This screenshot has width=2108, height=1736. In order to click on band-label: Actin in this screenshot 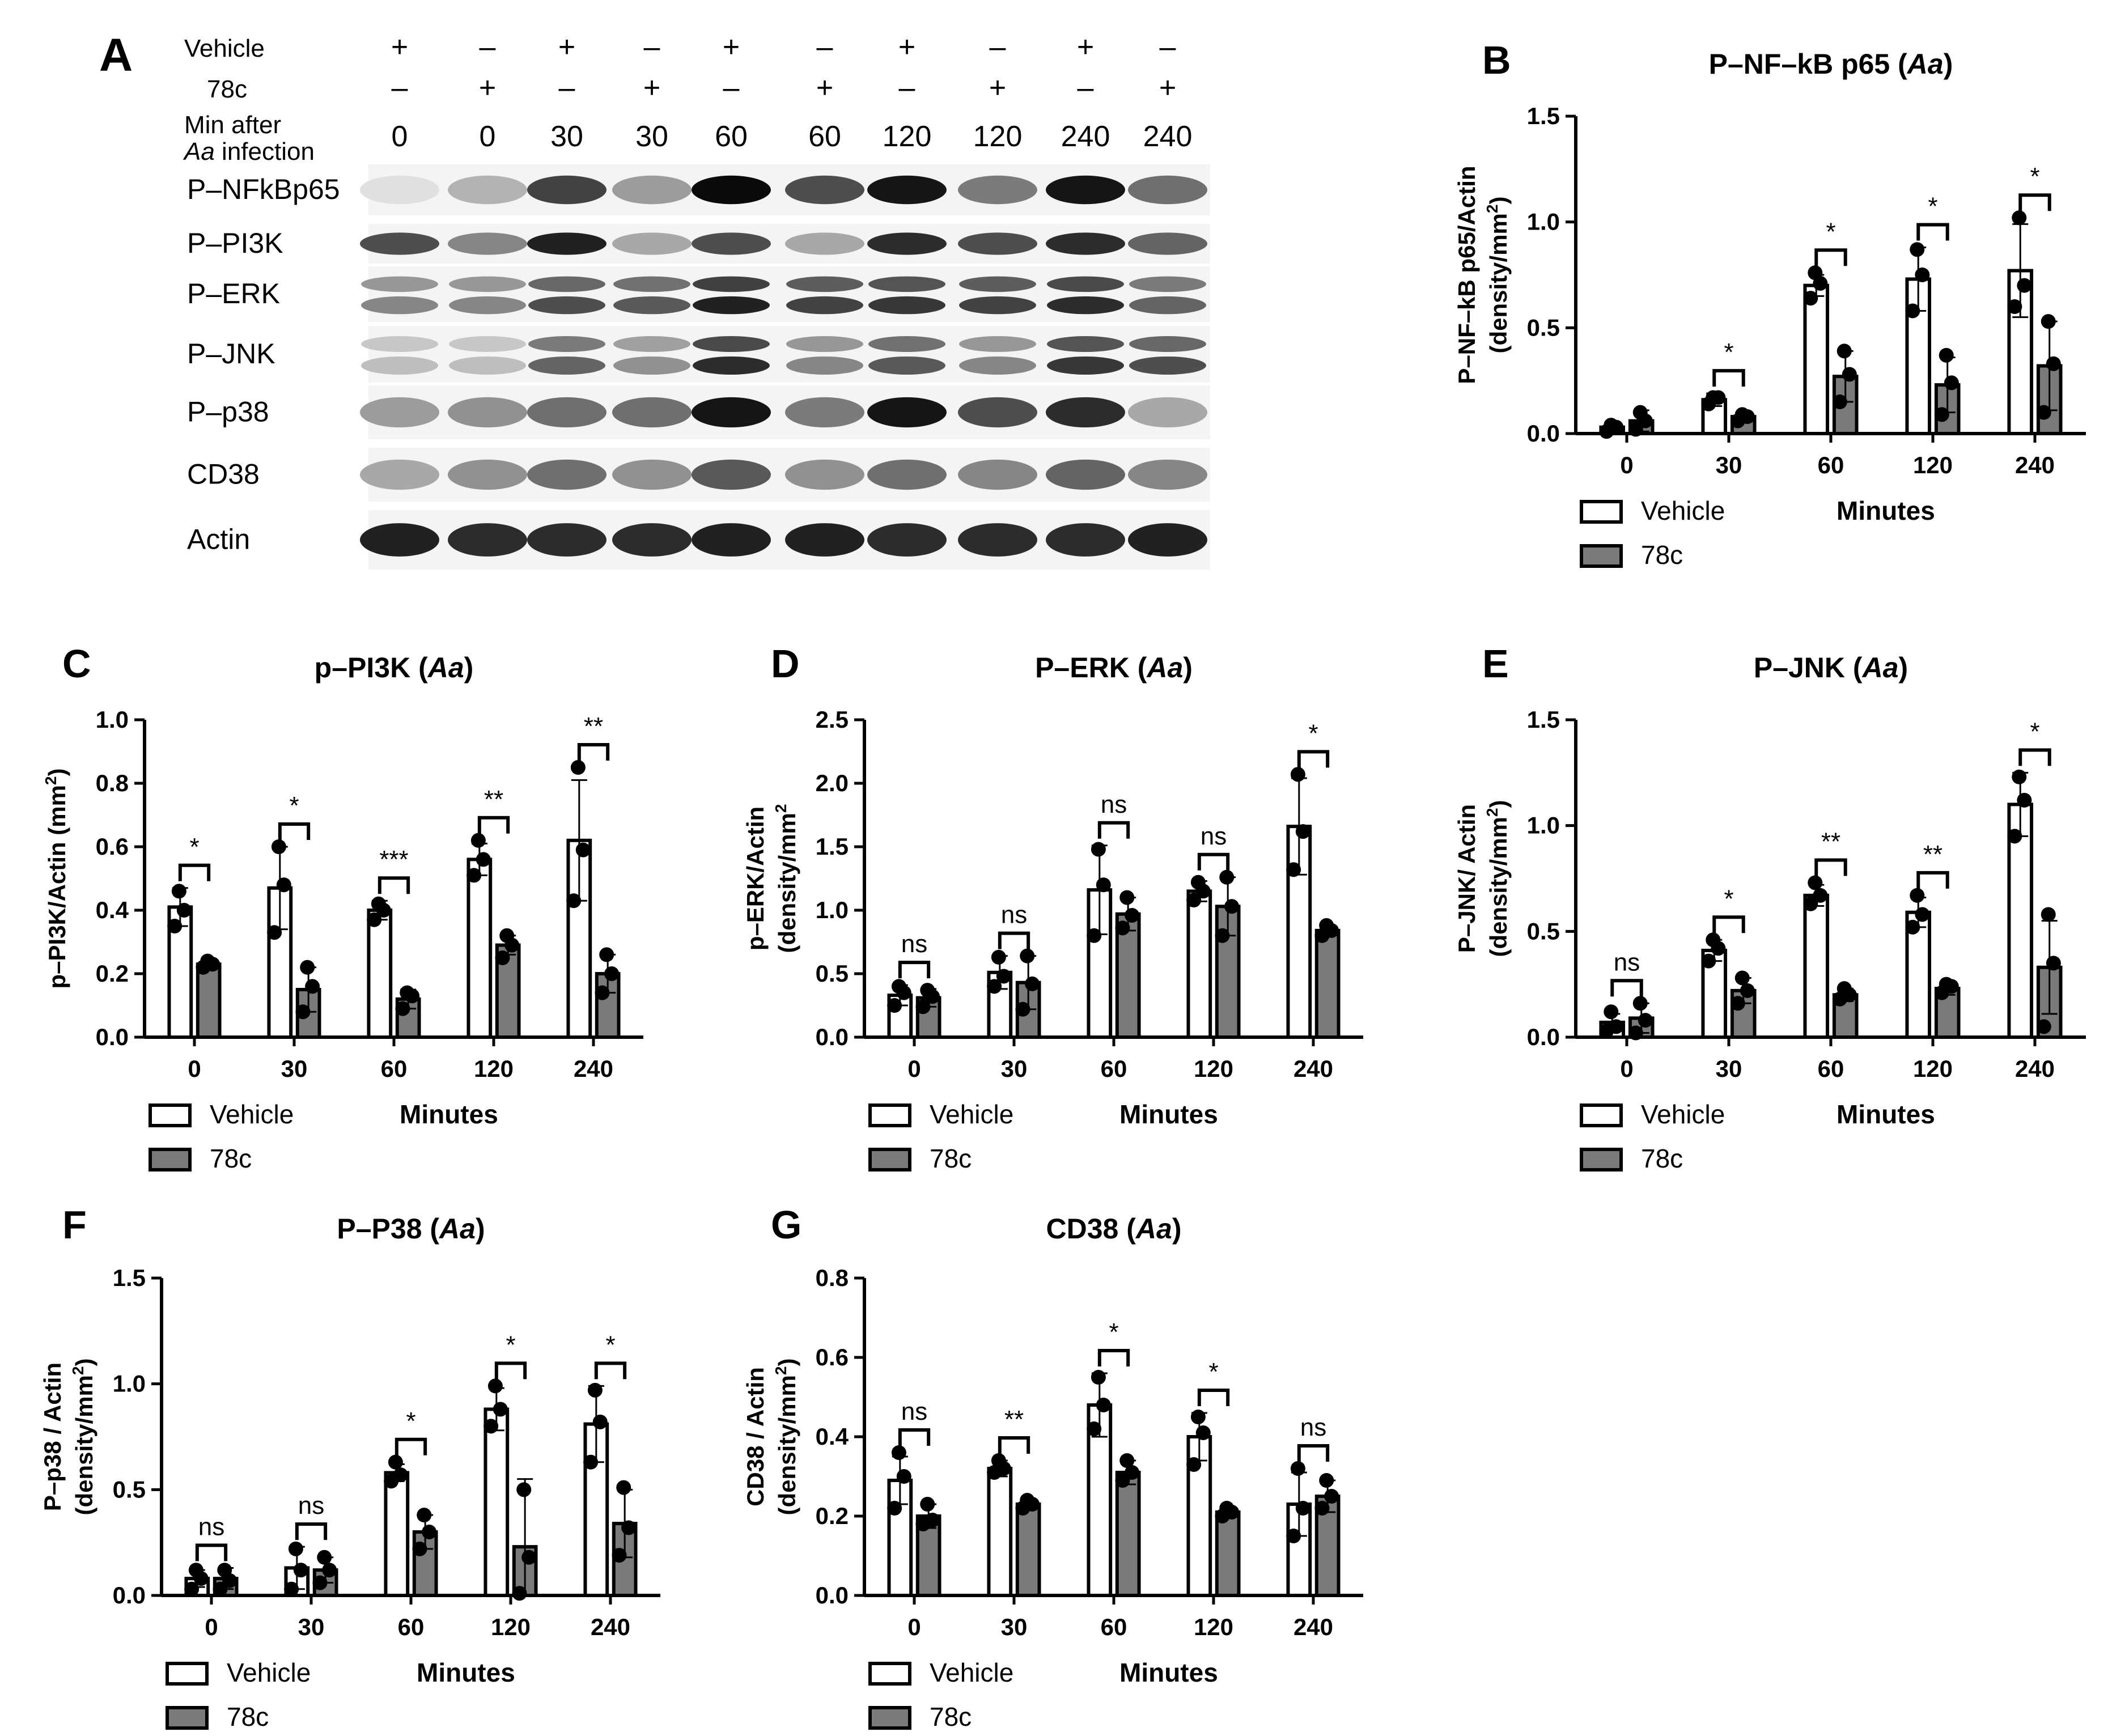, I will do `click(219, 539)`.